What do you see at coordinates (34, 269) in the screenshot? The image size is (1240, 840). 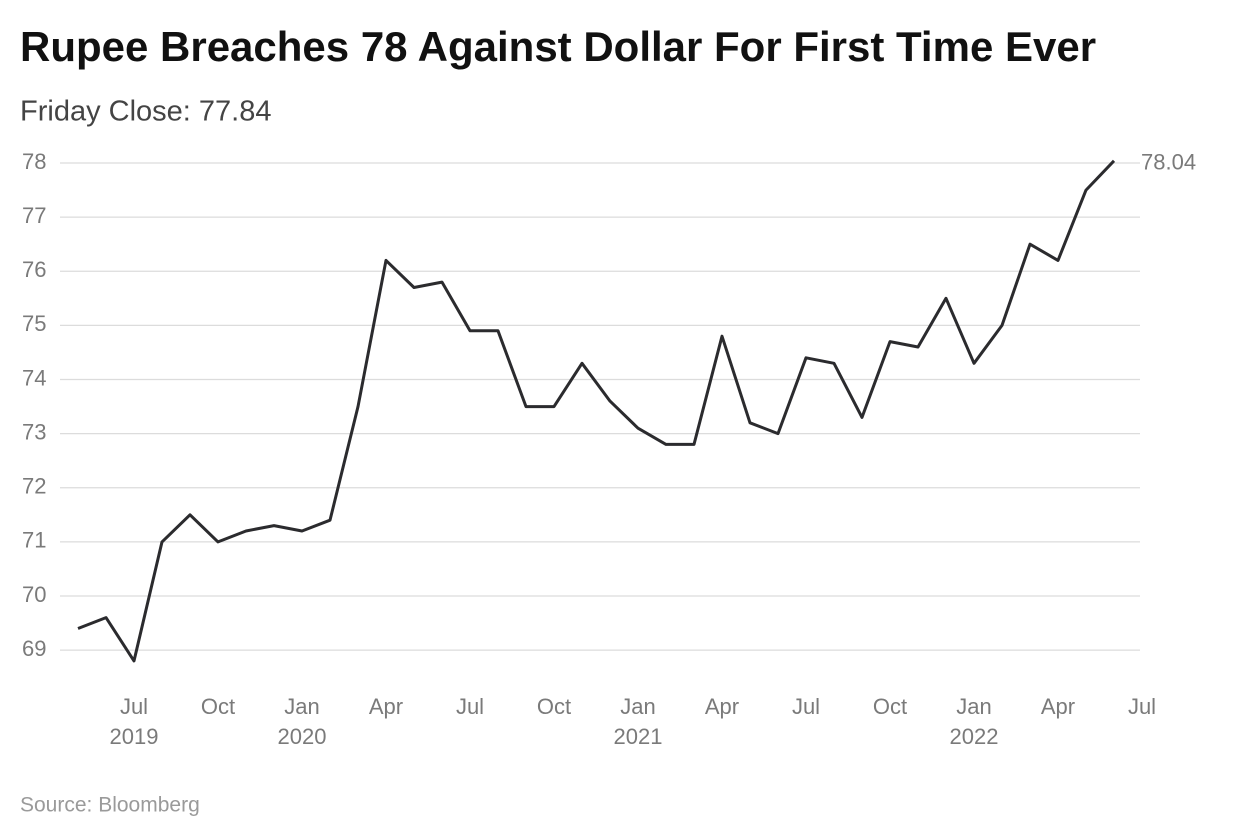 I see `y-tick-label: 76` at bounding box center [34, 269].